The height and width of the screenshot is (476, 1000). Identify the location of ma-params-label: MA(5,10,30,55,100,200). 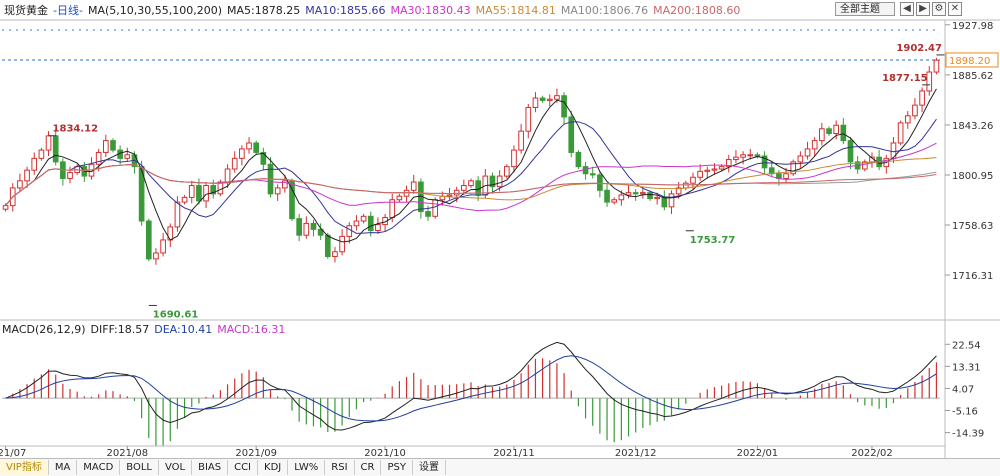
(155, 10).